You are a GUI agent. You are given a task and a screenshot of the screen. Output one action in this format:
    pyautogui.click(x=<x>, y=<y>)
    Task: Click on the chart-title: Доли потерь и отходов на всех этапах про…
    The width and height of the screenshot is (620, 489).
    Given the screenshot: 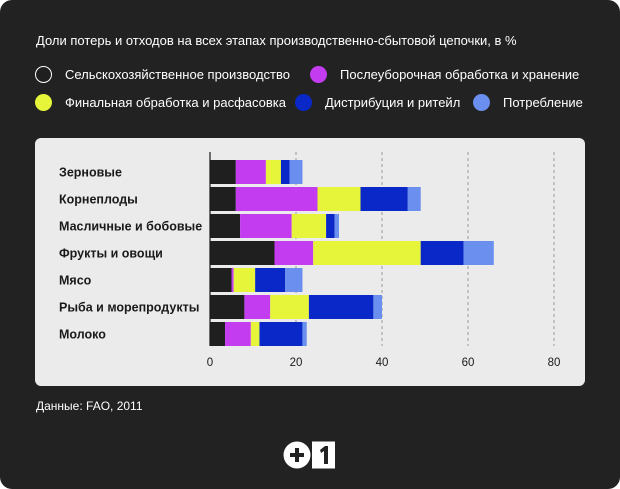 What is the action you would take?
    pyautogui.click(x=276, y=40)
    